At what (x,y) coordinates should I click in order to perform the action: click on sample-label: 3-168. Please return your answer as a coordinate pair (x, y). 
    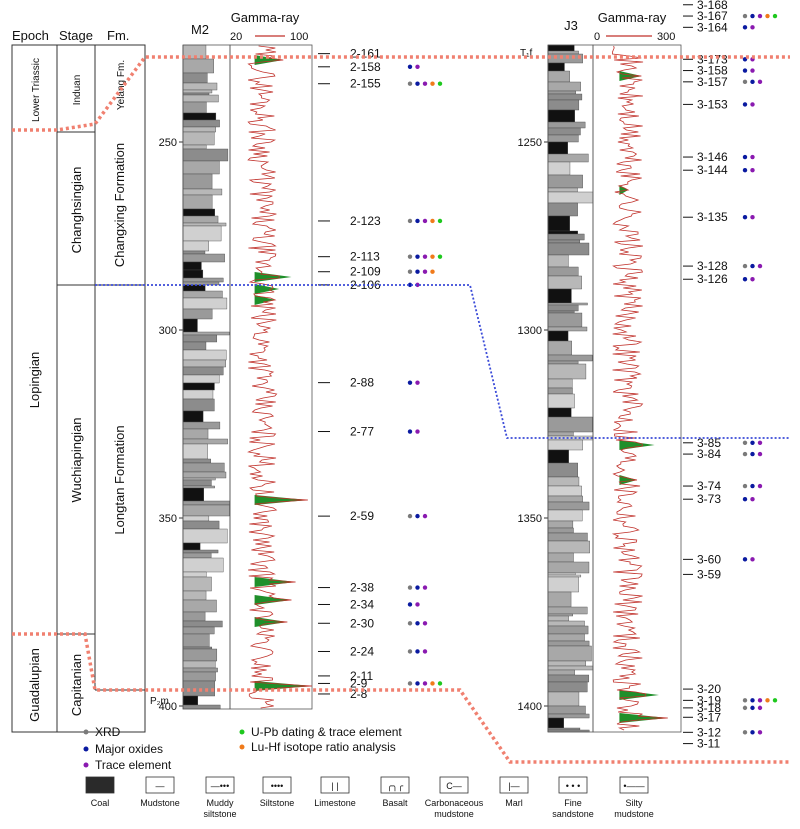
    Looking at the image, I should click on (712, 6).